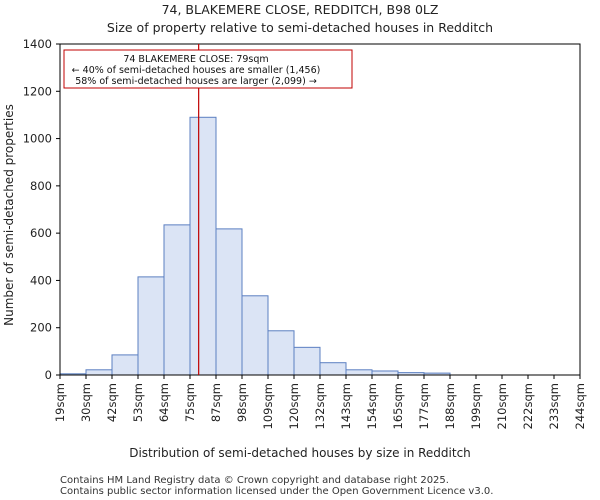 The image size is (600, 500). Describe the element at coordinates (294, 406) in the screenshot. I see `x-tick-label-120sqm: 120sqm` at that location.